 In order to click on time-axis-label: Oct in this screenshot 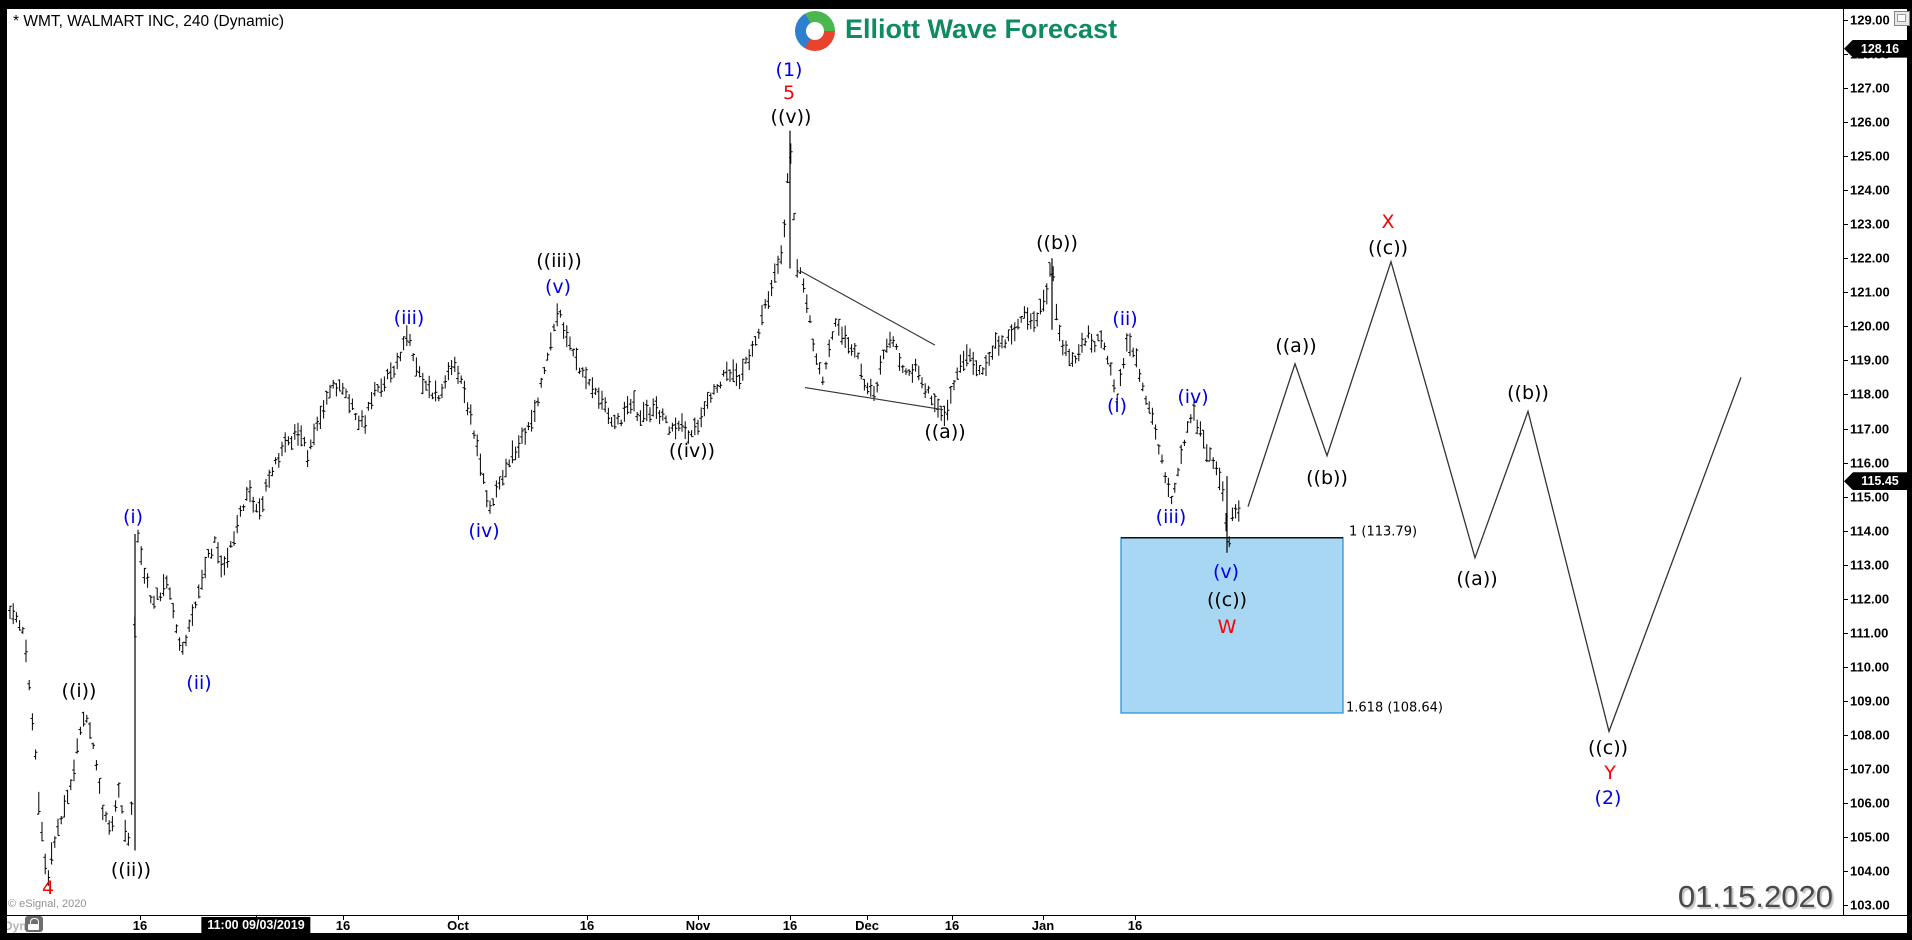, I will do `click(458, 925)`.